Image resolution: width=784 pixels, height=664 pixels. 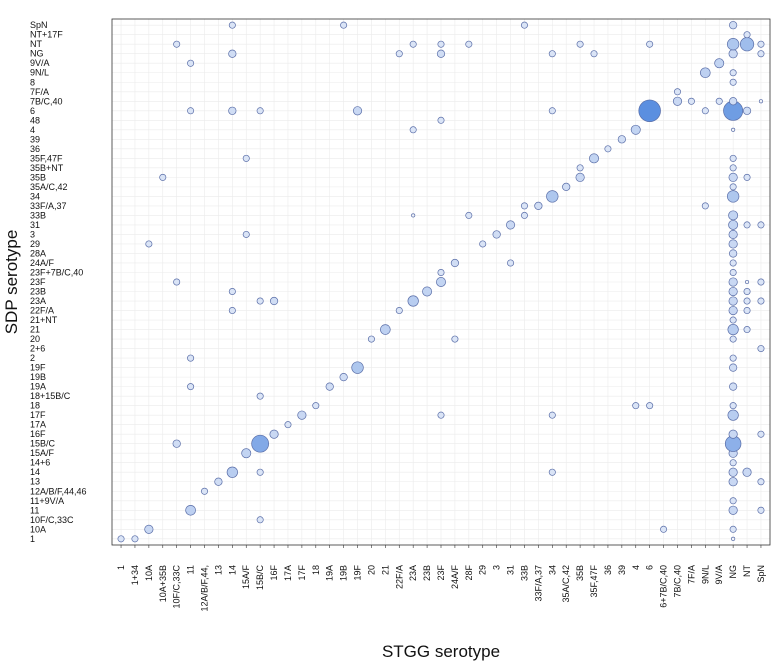 What do you see at coordinates (40, 463) in the screenshot?
I see `y-tick-label: 14+6` at bounding box center [40, 463].